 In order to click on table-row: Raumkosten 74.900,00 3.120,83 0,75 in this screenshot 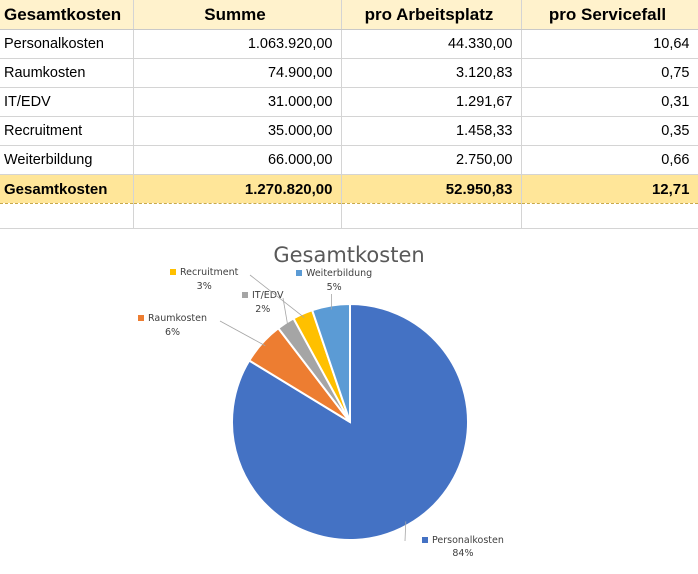, I will do `click(349, 73)`.